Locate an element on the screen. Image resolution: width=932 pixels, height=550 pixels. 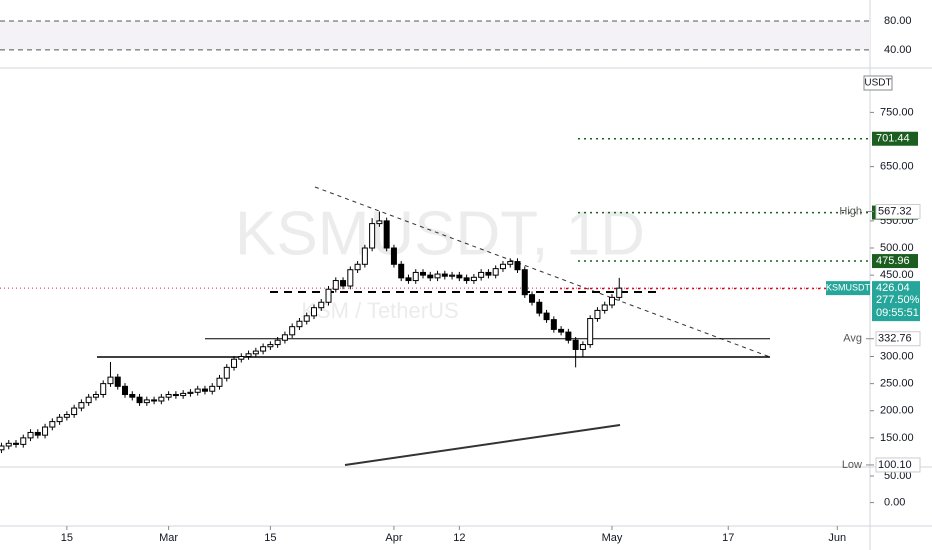
currency-box is located at coordinates (878, 83).